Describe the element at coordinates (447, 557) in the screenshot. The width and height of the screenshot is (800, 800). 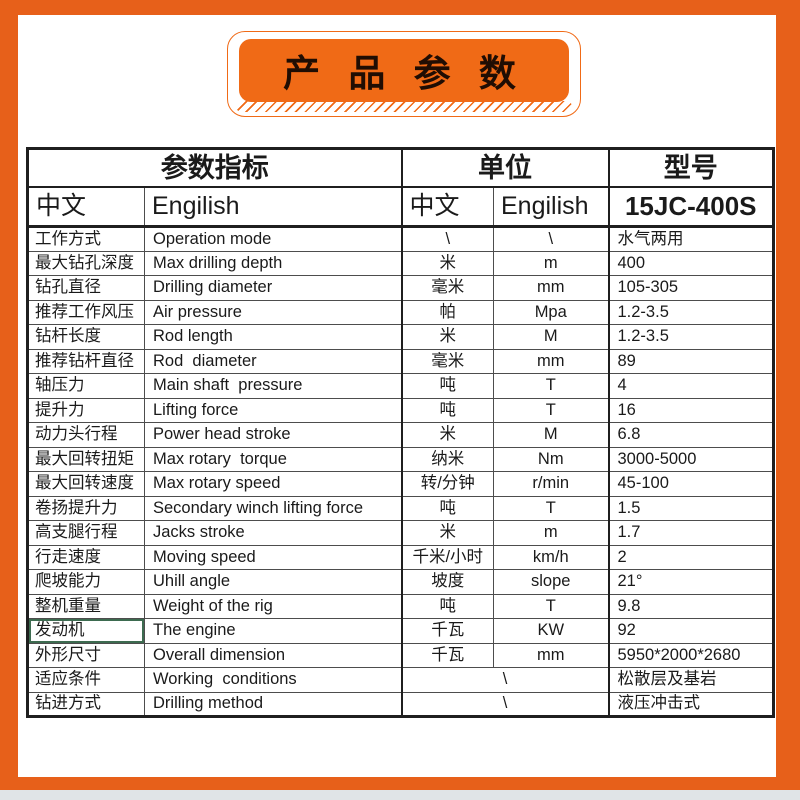
I see `unit-cn-cell: 千米/小时` at that location.